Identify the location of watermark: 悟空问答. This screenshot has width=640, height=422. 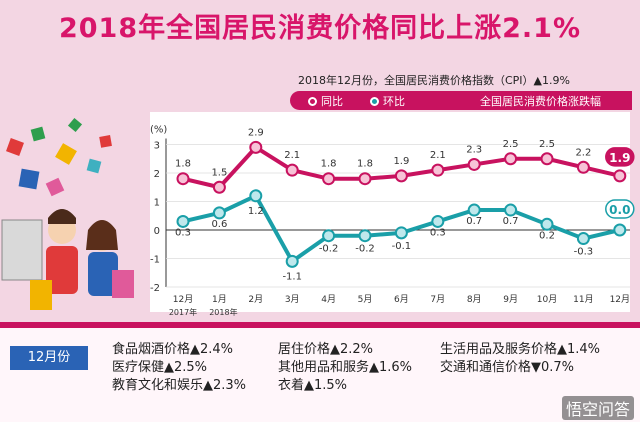
(597, 408).